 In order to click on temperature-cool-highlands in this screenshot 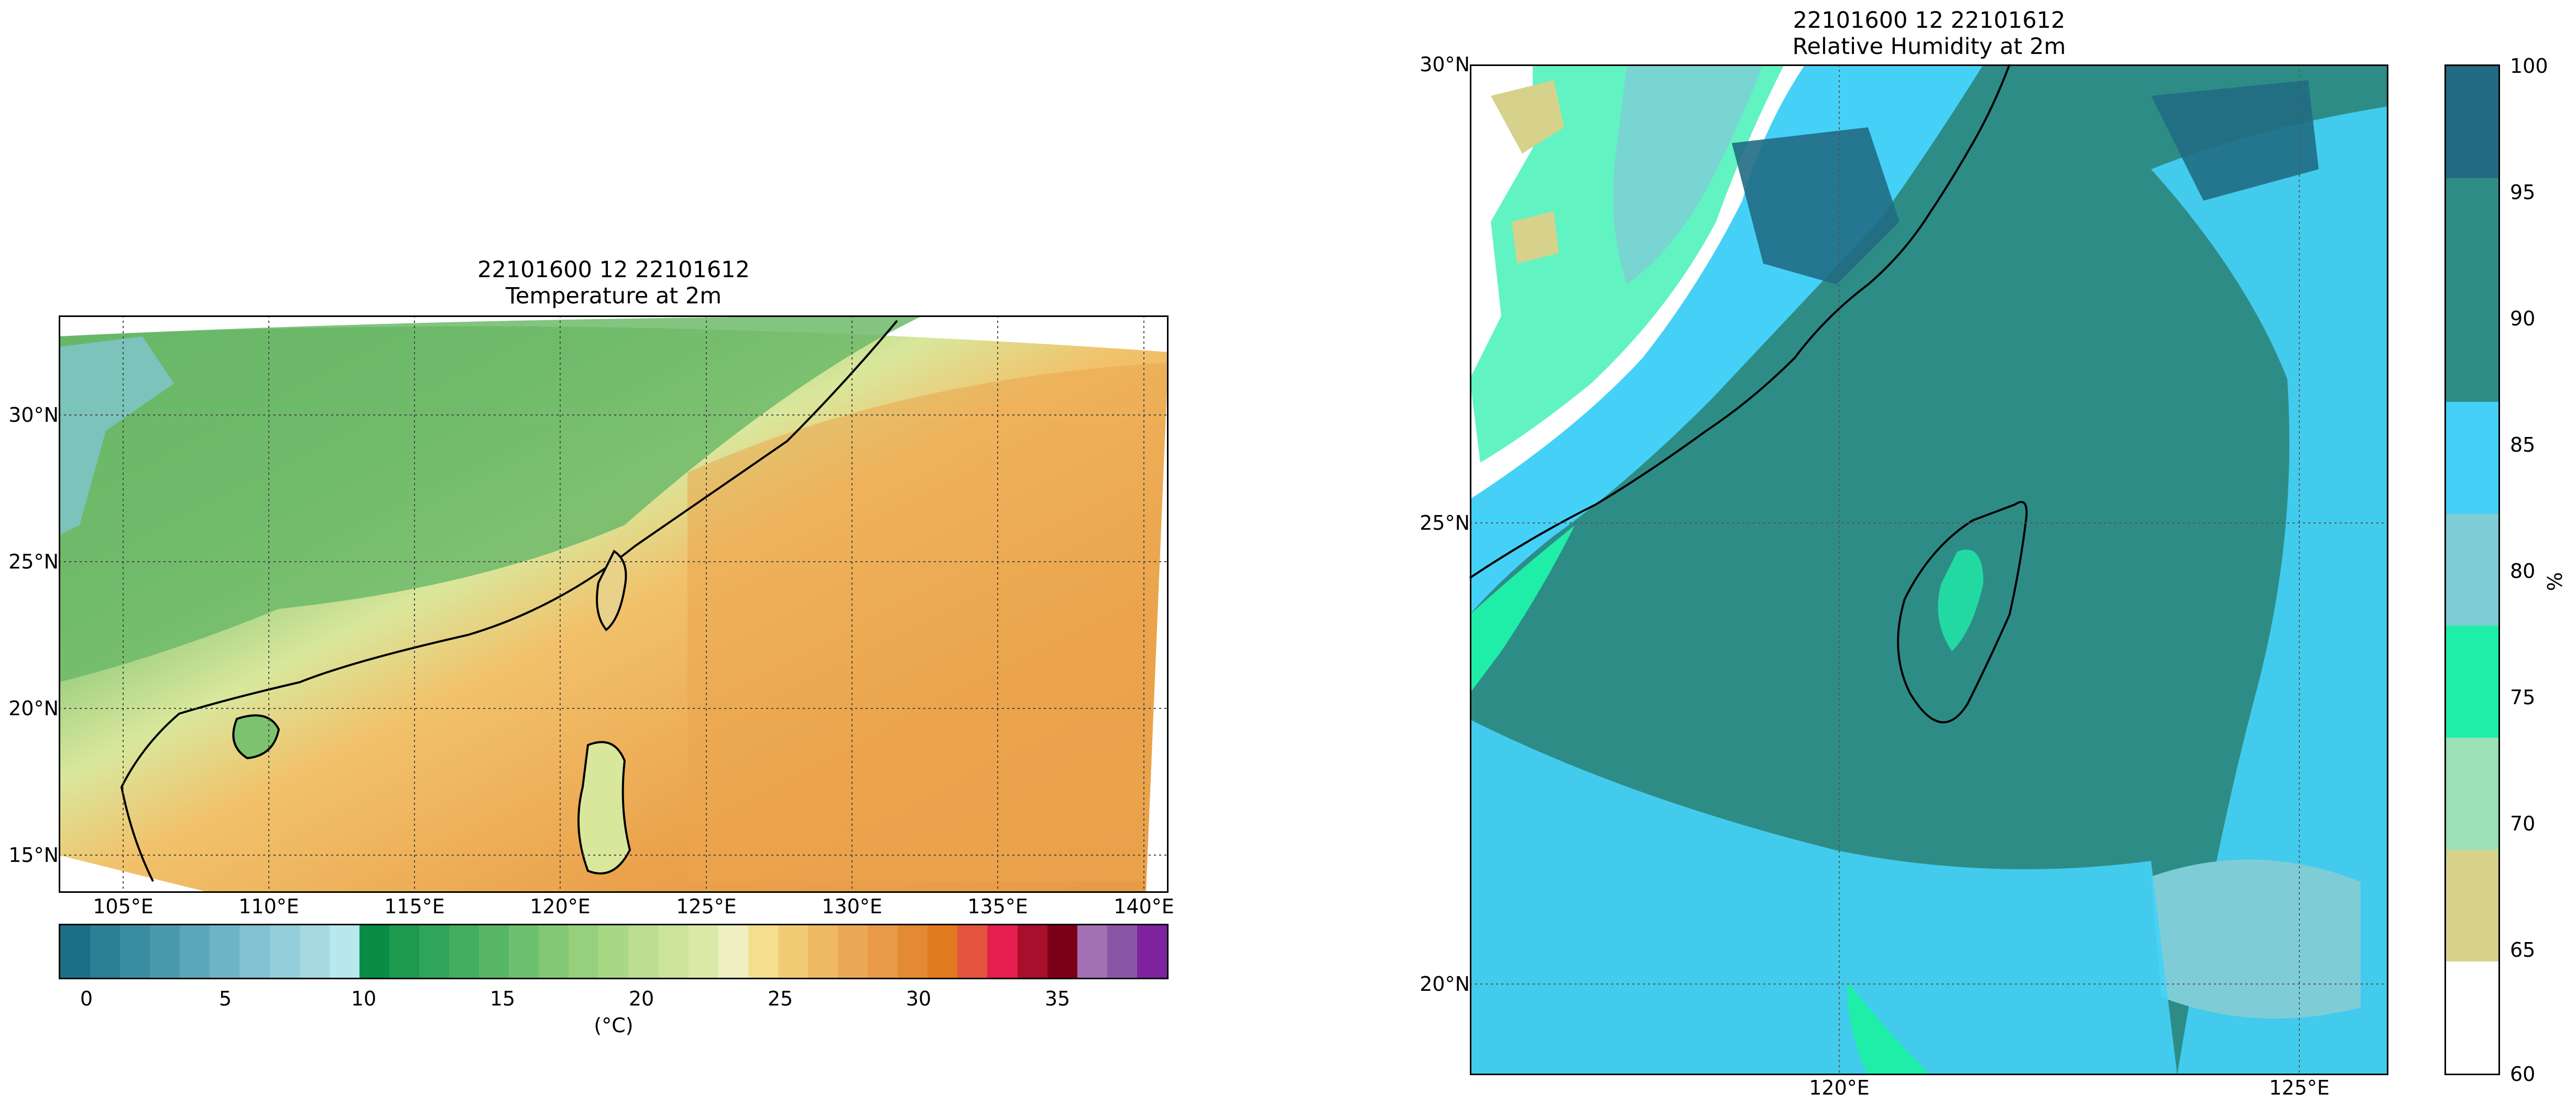, I will do `click(116, 436)`.